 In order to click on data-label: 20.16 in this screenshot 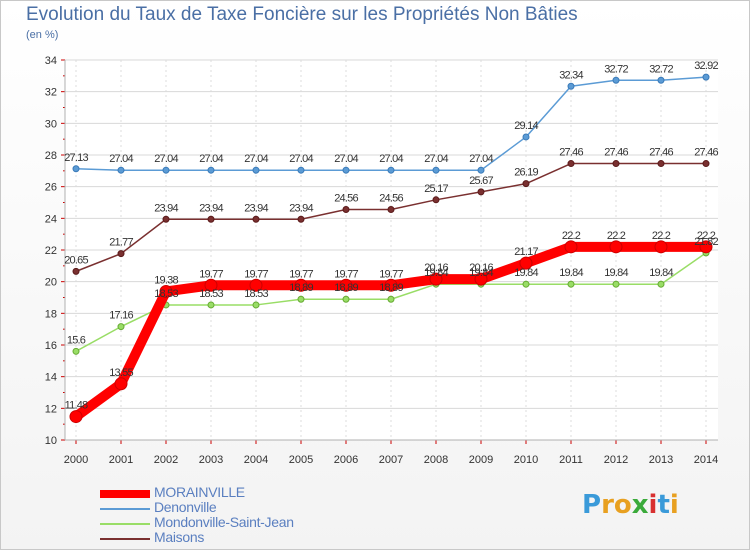, I will do `click(481, 268)`.